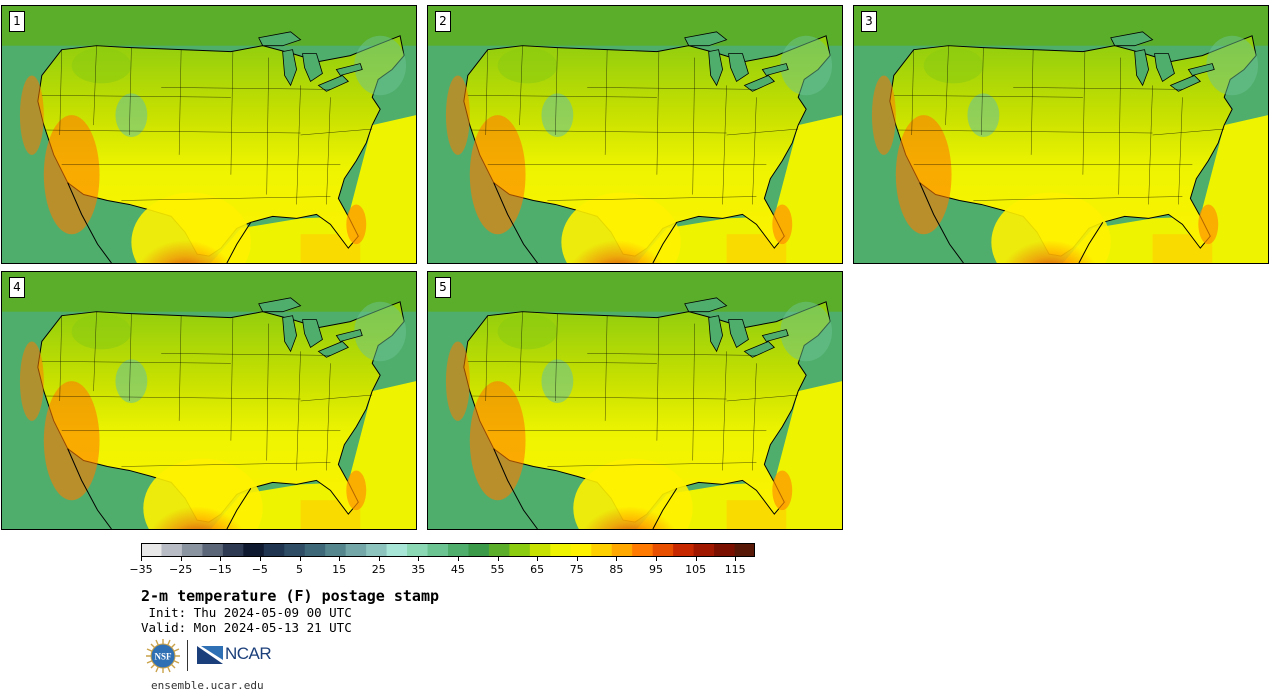 The image size is (1280, 696). What do you see at coordinates (299, 569) in the screenshot?
I see `colorbar-tick-label: 5` at bounding box center [299, 569].